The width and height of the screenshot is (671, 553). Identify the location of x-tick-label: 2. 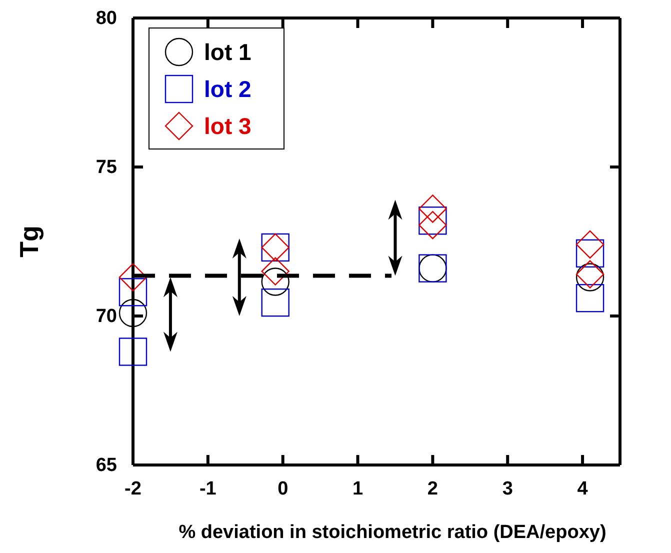
(432, 489).